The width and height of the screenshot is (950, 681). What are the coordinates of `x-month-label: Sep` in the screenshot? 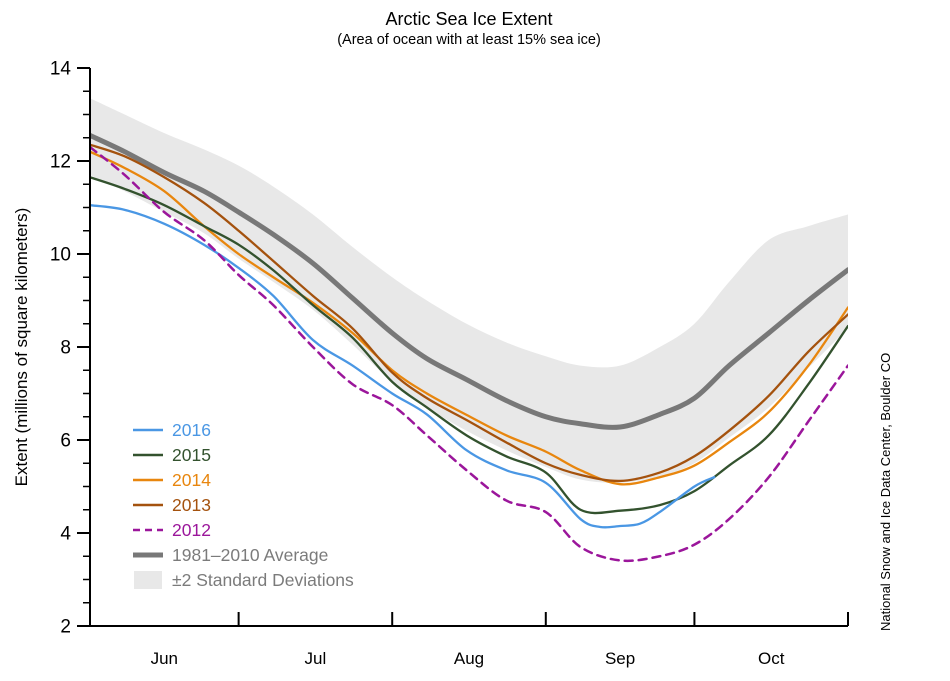 It's located at (620, 658).